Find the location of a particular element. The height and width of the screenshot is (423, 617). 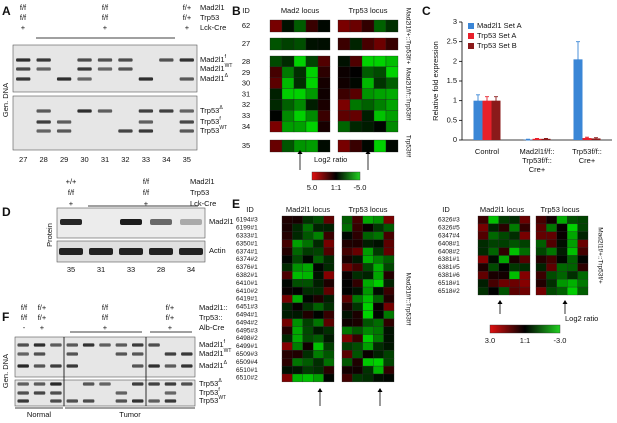

row-id: 6326#3 is located at coordinates (449, 220).